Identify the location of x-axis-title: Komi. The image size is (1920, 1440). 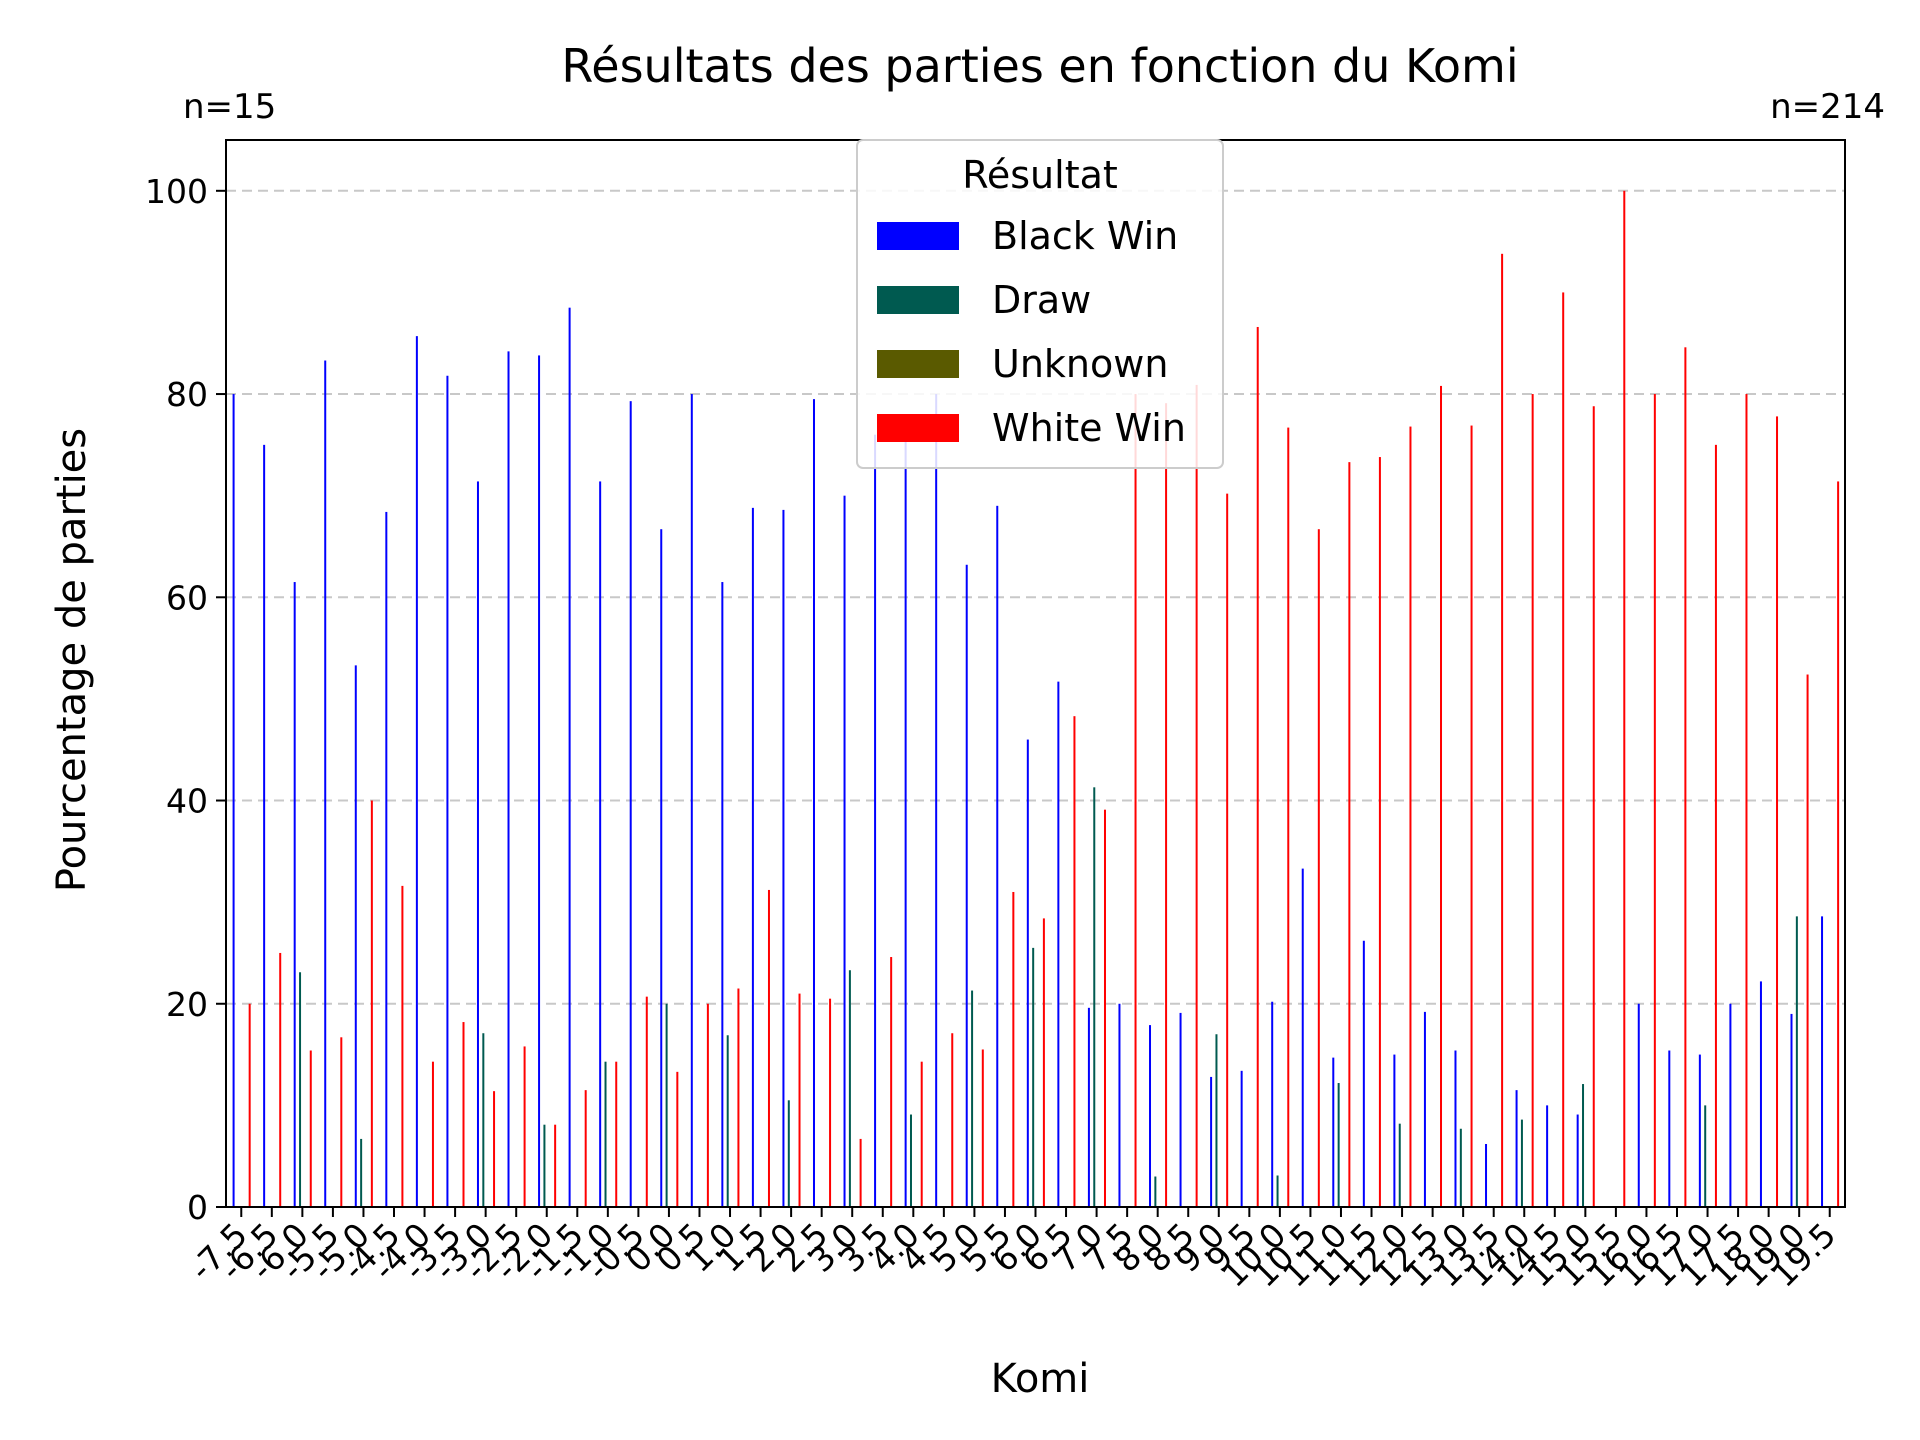
(1040, 1379).